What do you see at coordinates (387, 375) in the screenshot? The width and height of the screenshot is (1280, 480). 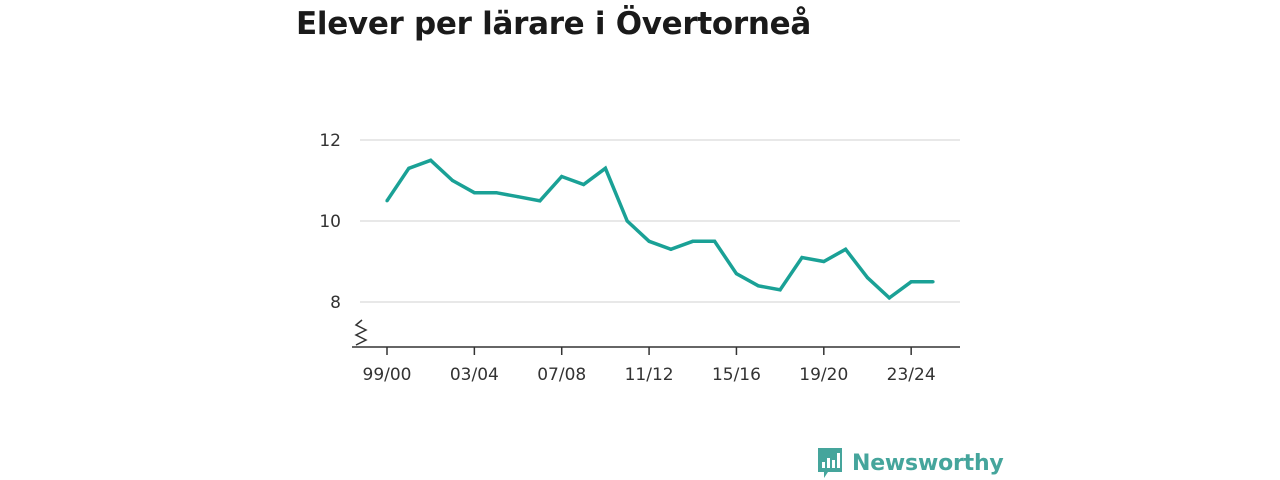 I see `x-tick-label: 99/00` at bounding box center [387, 375].